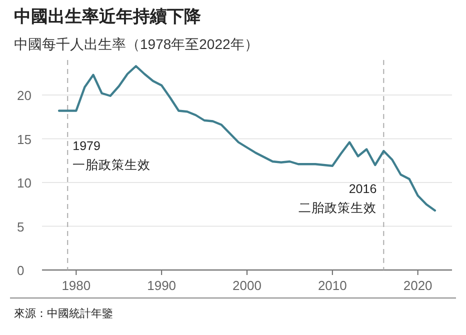 This screenshot has height=335, width=466. What do you see at coordinates (136, 44) in the screenshot?
I see `chart-subtitle: 中國每千人出生率（1978年至2022年）` at bounding box center [136, 44].